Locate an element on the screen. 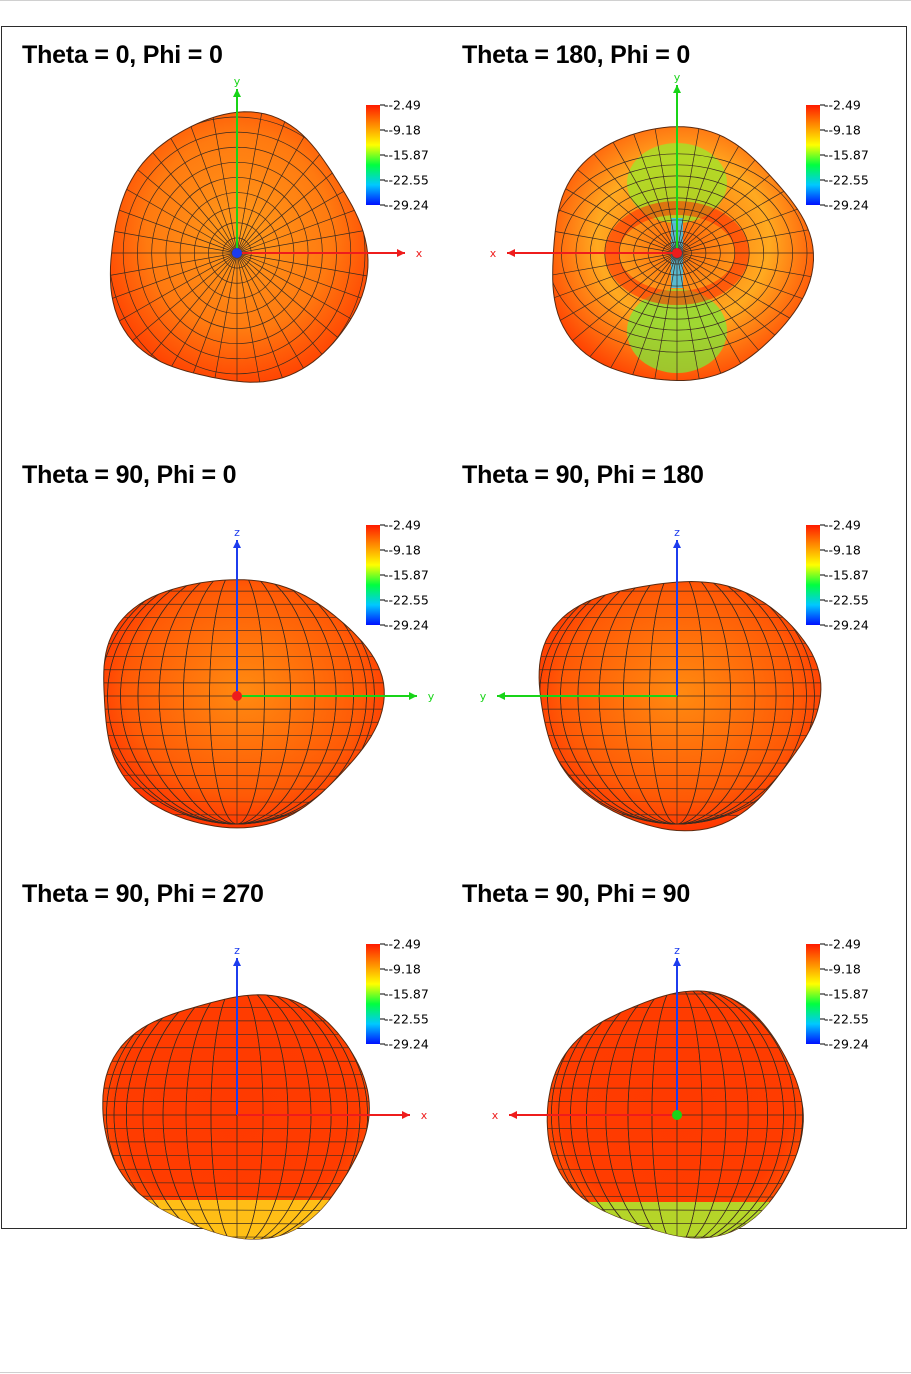 The image size is (911, 1374). panel-title: Theta = 90, Phi = 270 is located at coordinates (143, 894).